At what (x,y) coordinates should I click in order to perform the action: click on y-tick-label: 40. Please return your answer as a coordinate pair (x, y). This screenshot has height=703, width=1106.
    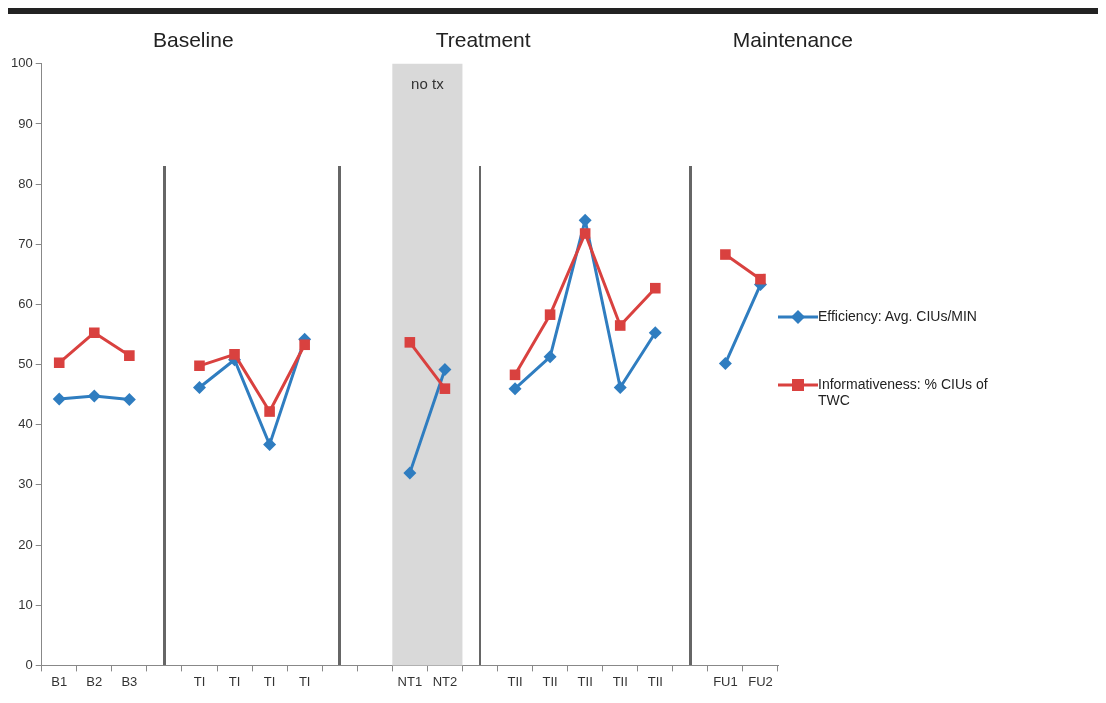
    Looking at the image, I should click on (25, 424).